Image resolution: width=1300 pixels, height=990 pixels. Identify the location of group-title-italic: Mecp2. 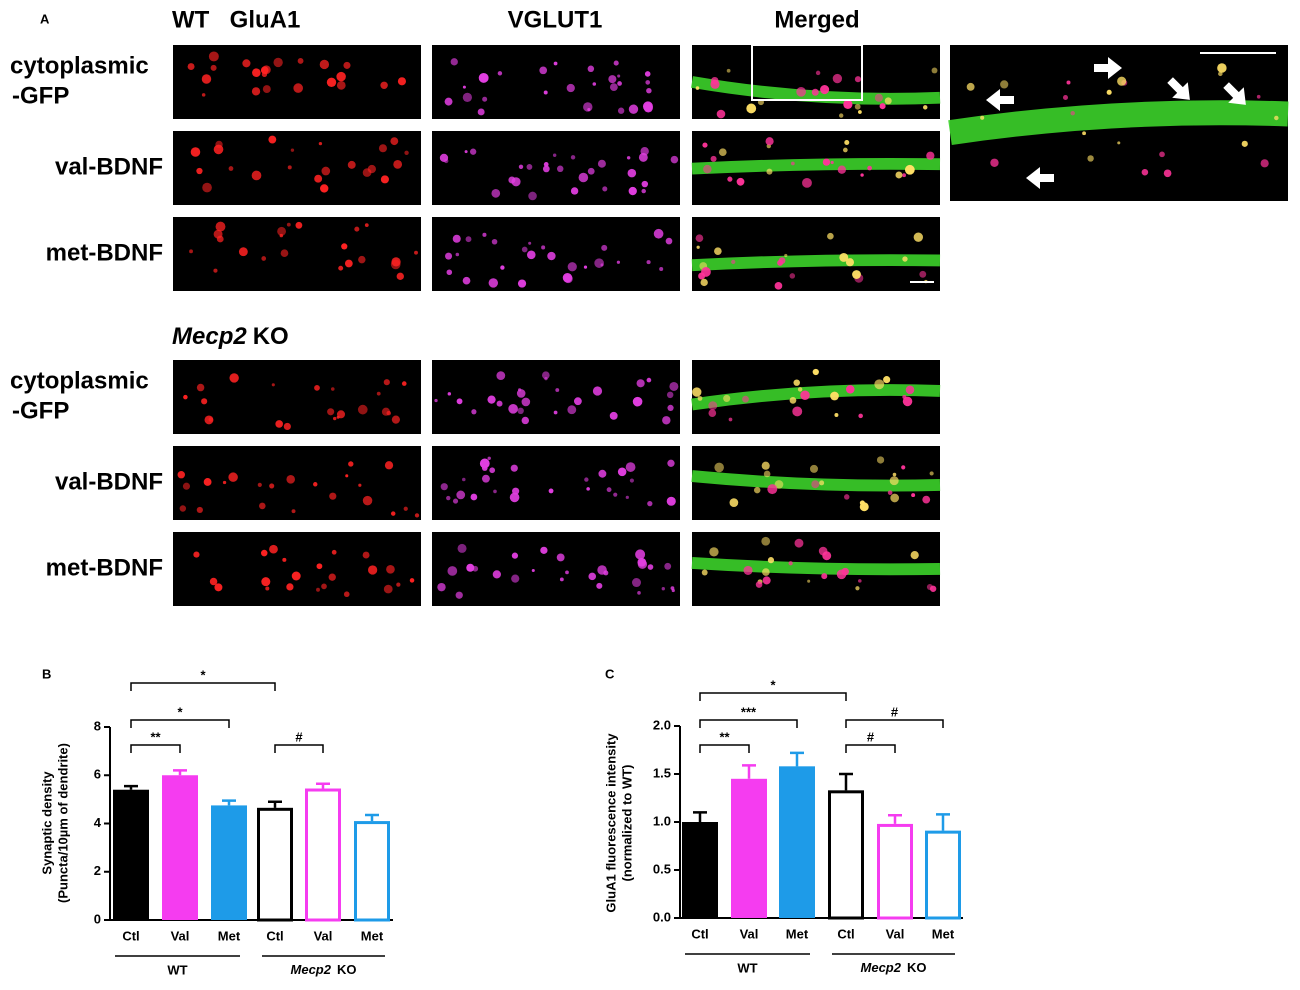
(209, 336).